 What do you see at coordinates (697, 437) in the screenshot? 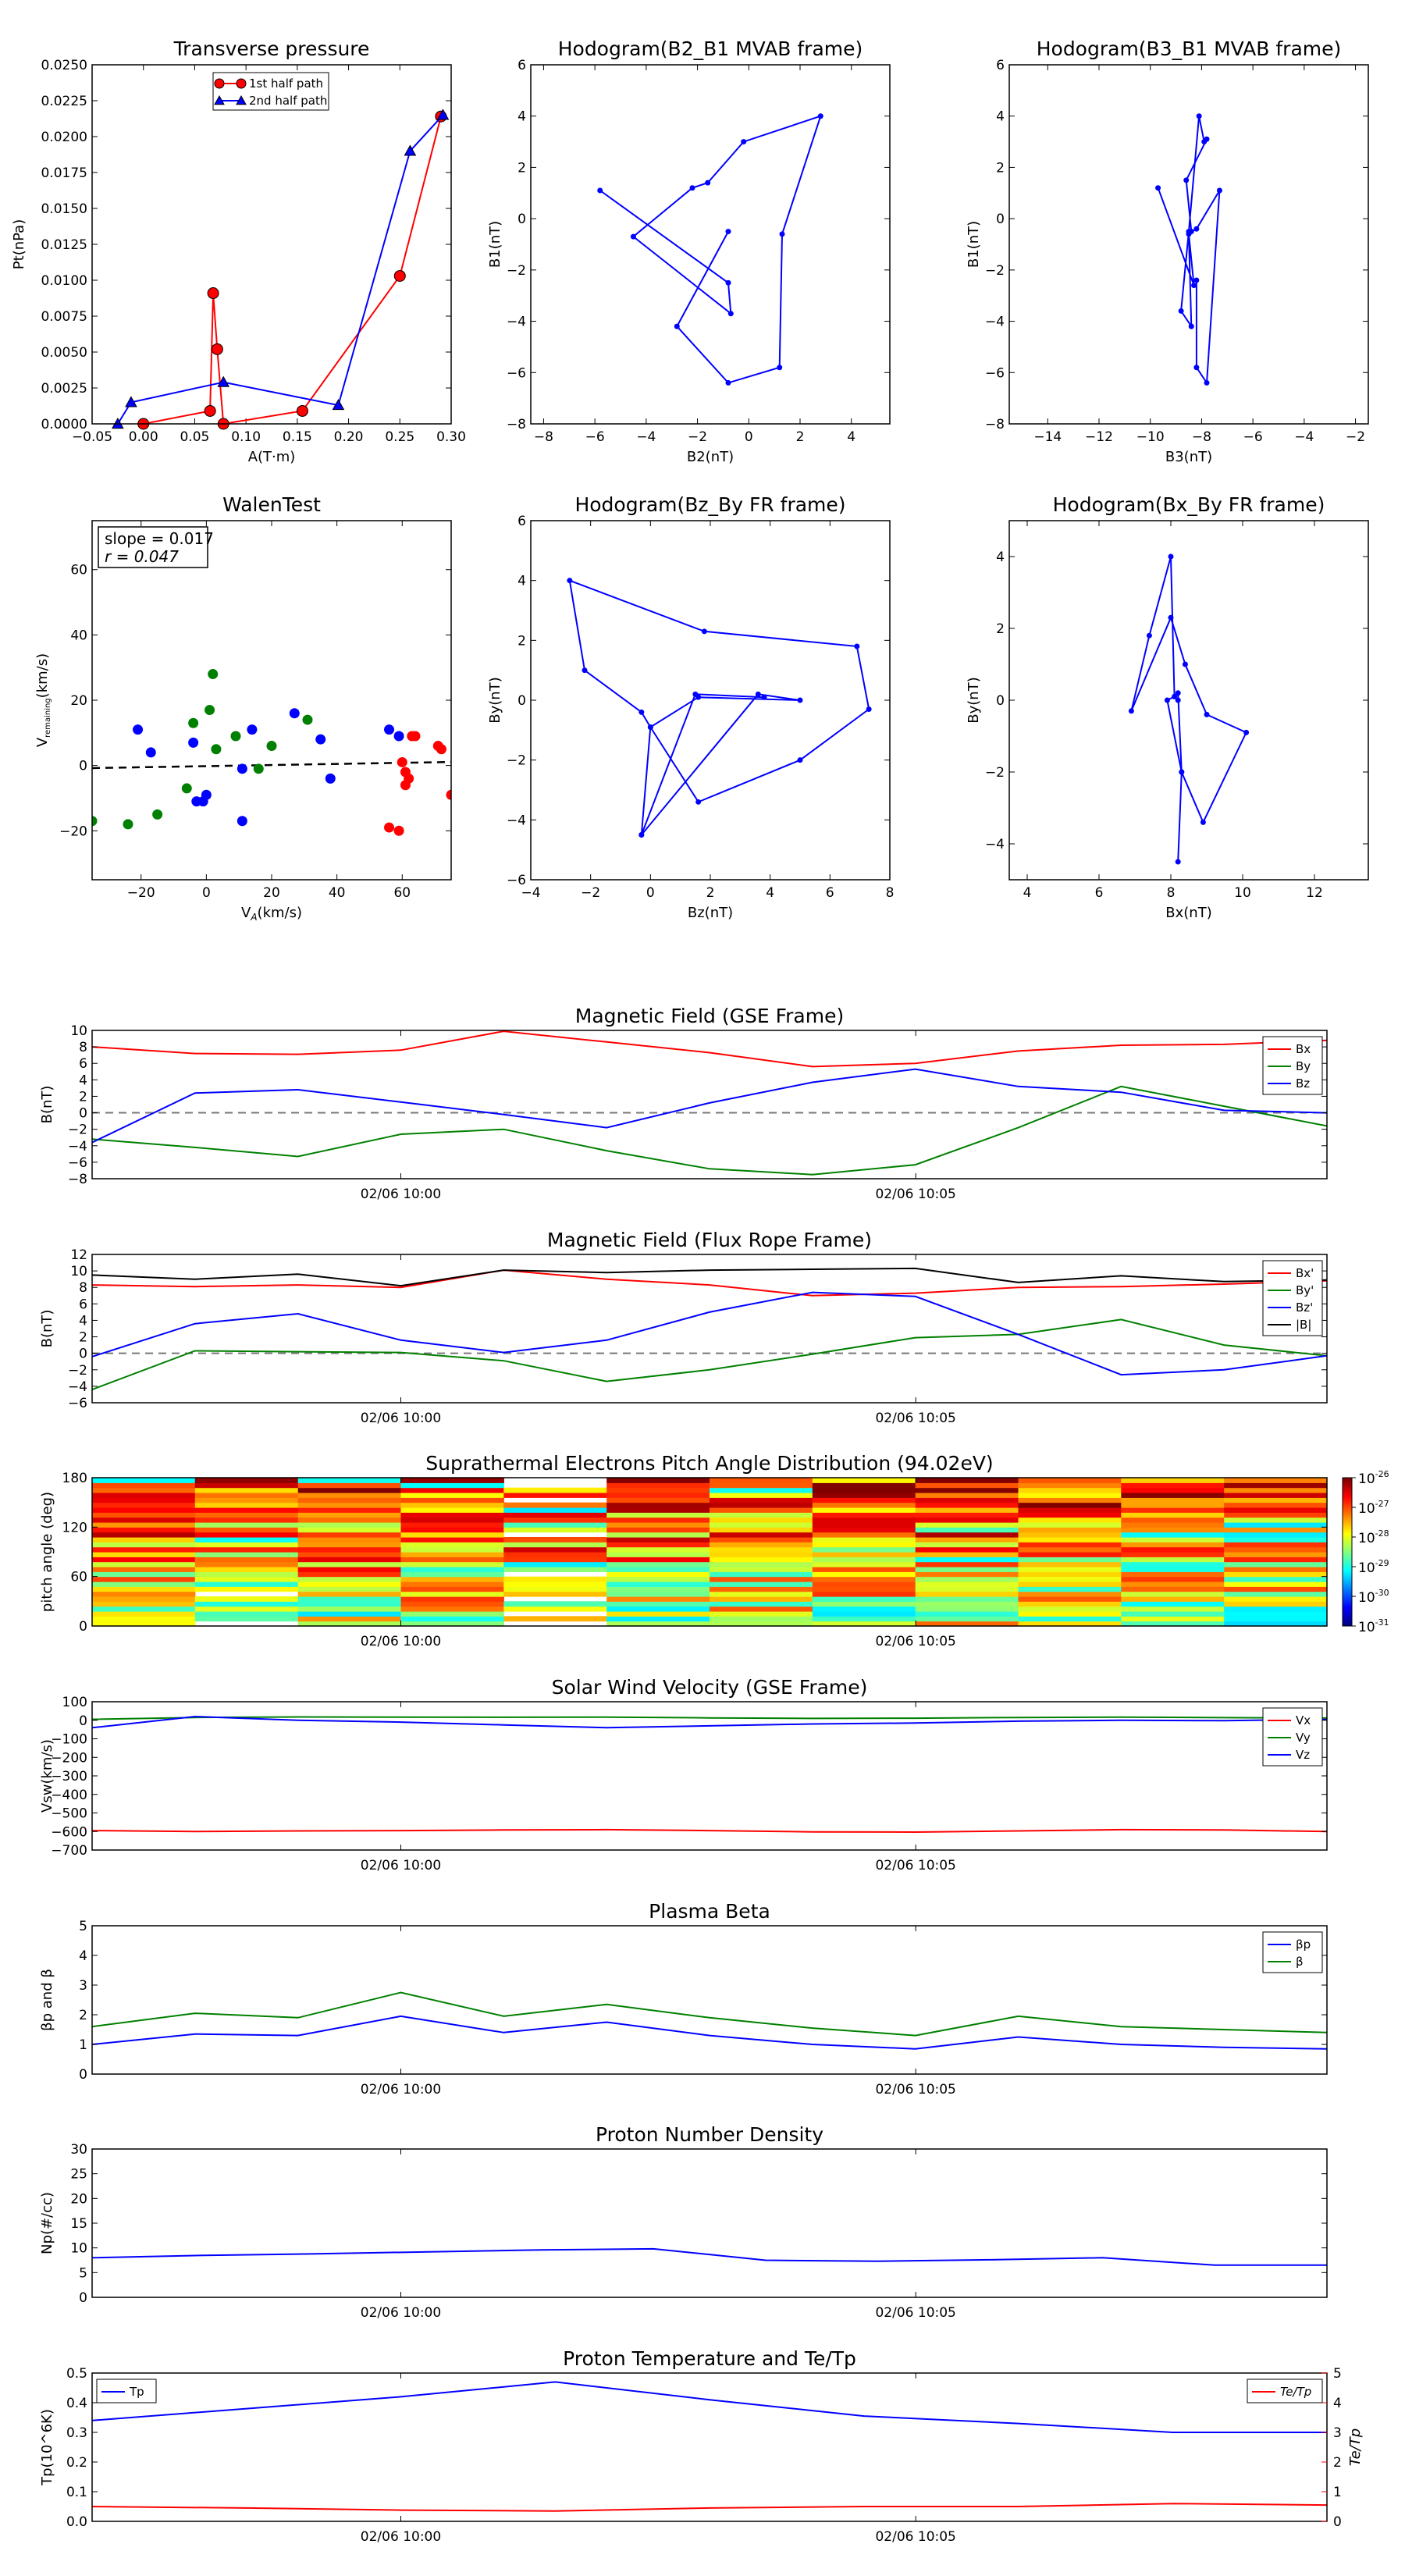
I see `x-tick-label: −2` at bounding box center [697, 437].